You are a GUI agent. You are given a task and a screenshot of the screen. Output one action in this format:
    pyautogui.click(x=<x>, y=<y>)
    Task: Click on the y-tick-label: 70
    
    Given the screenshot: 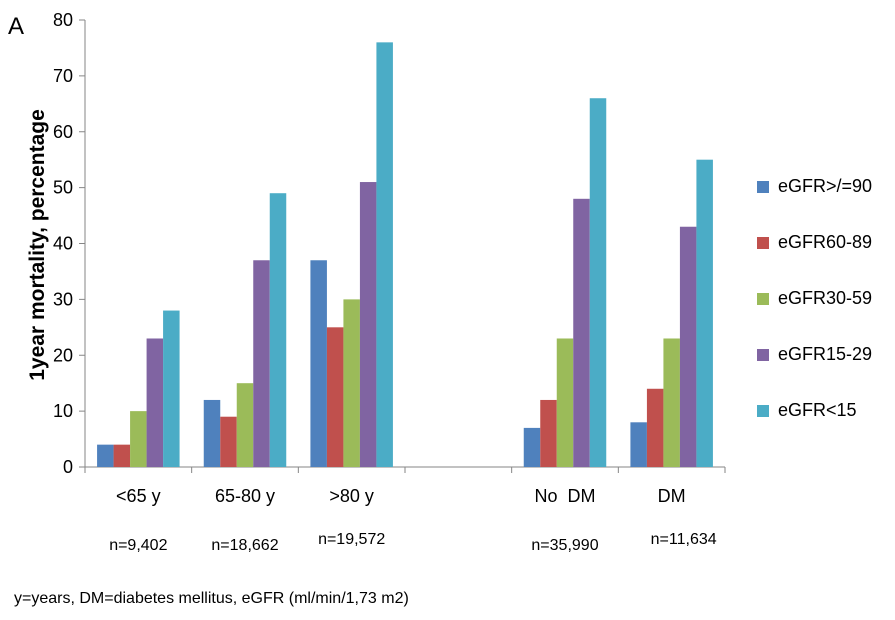 What is the action you would take?
    pyautogui.click(x=63, y=76)
    